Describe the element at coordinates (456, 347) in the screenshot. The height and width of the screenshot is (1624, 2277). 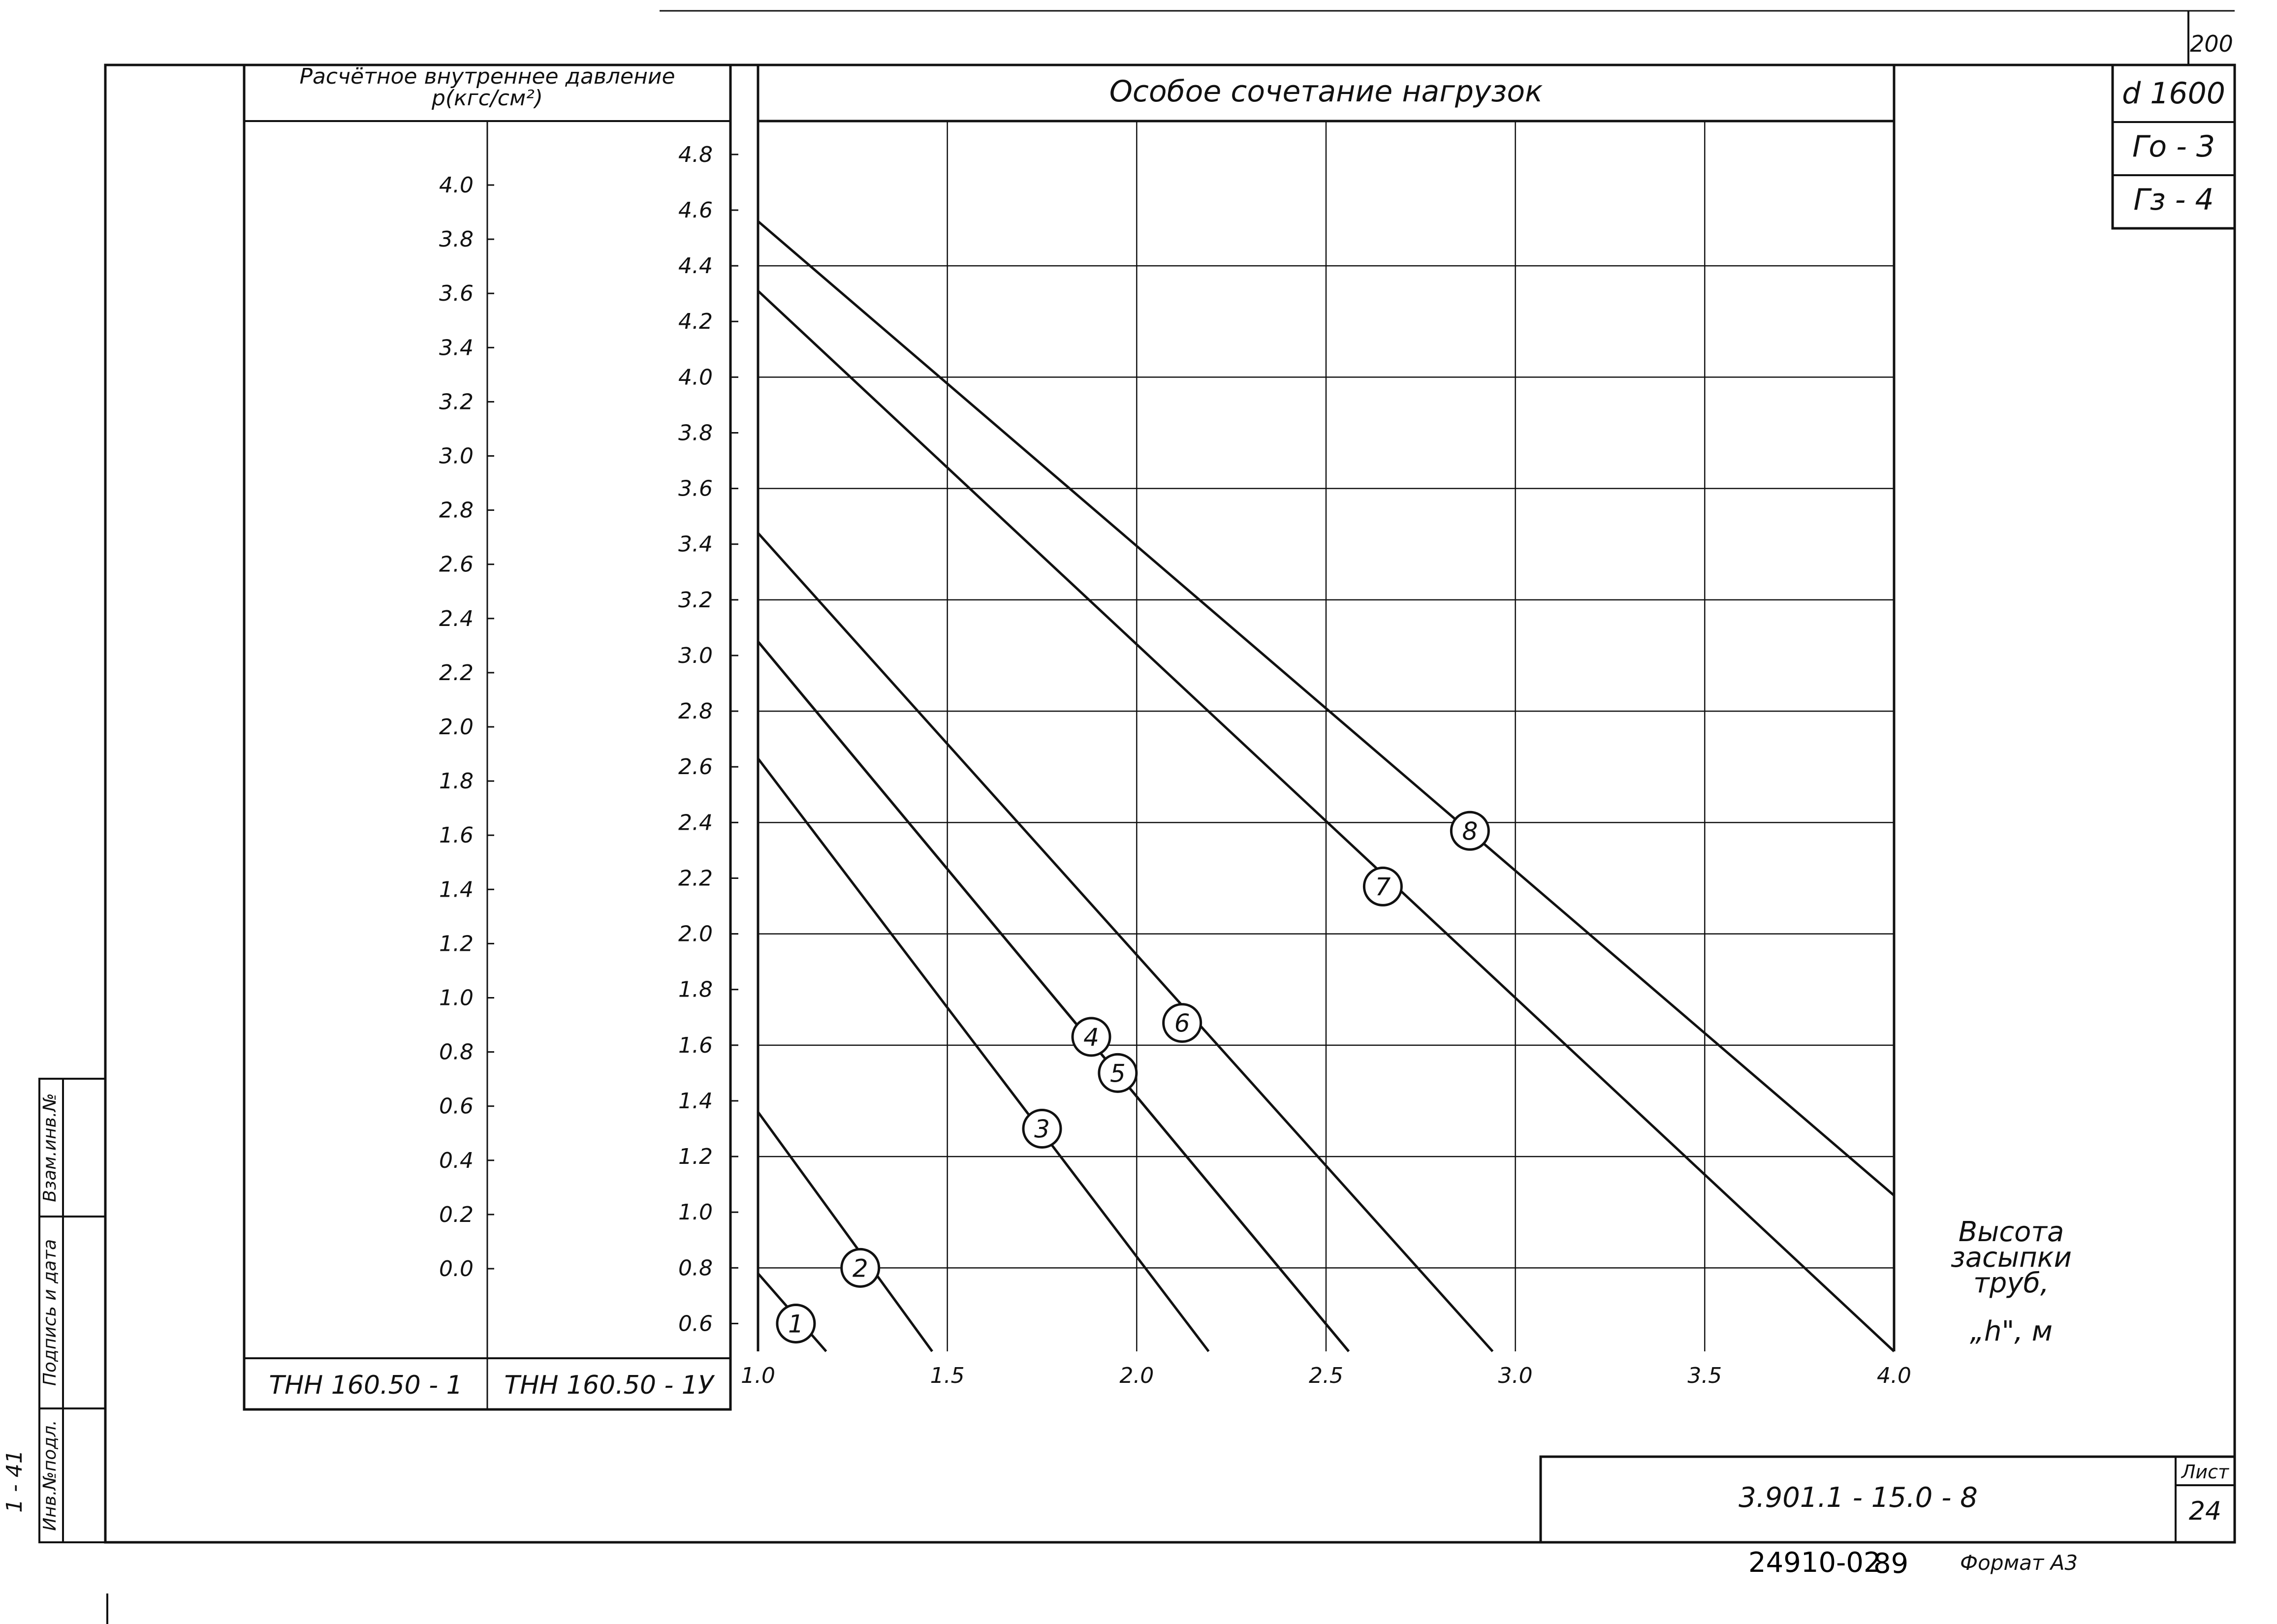
I see `pressure-tick-label-col1: 3.4` at that location.